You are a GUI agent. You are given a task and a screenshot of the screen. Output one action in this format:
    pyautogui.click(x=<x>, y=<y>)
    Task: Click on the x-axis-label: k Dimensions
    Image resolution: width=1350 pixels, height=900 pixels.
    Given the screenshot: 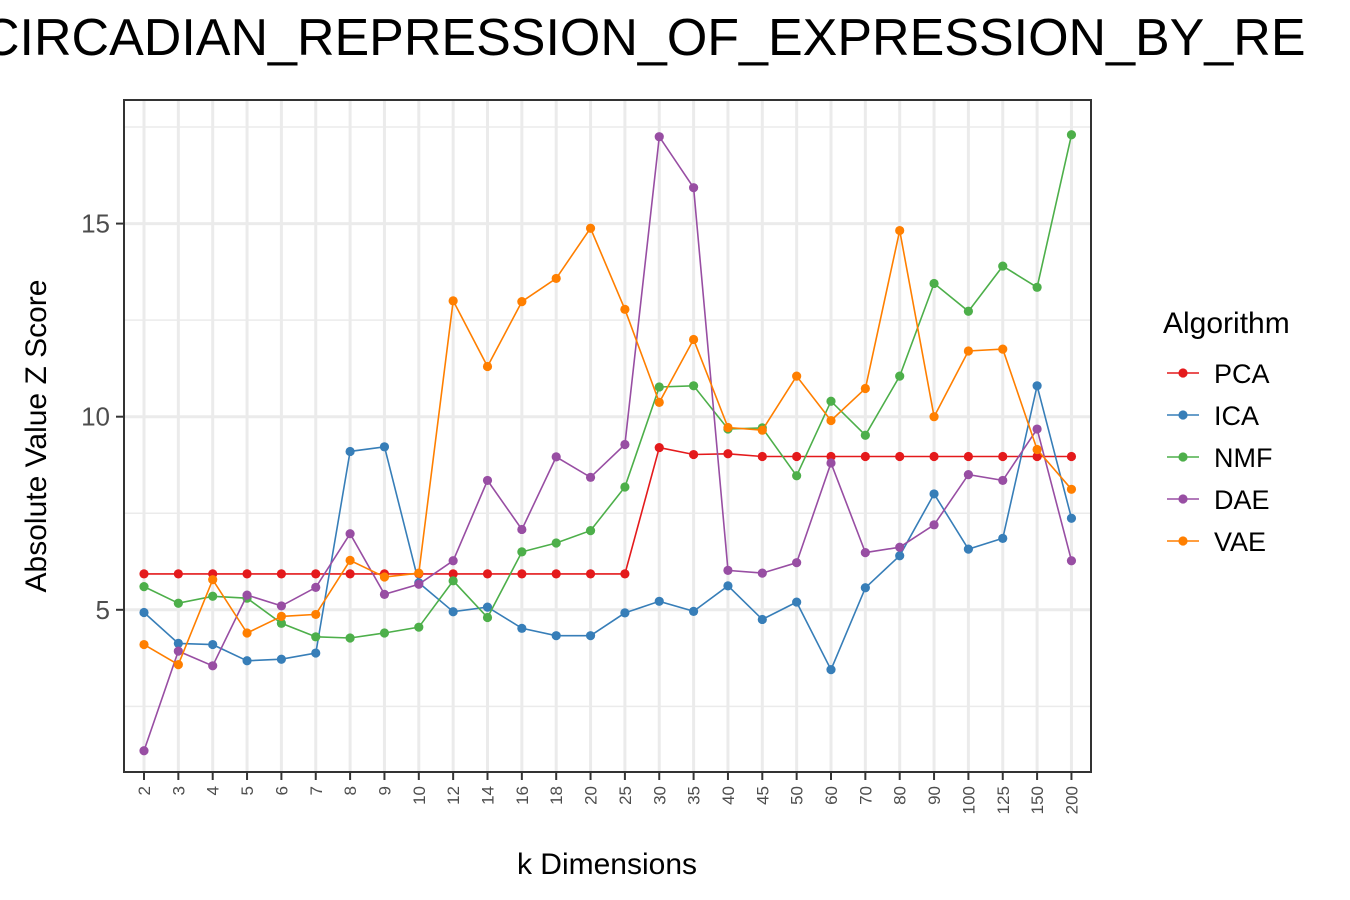 What is the action you would take?
    pyautogui.click(x=607, y=864)
    